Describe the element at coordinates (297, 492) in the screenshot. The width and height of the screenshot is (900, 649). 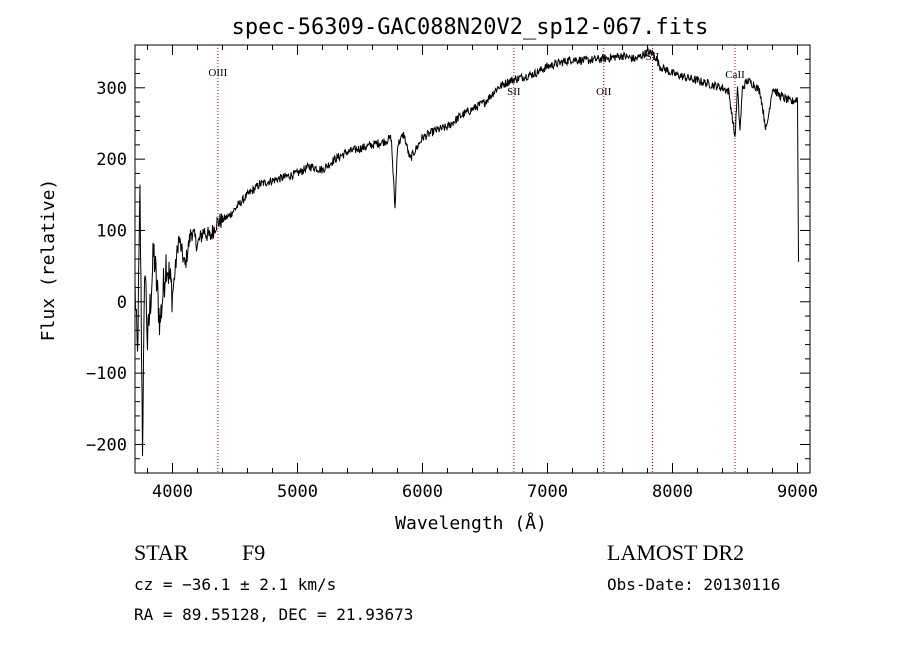
I see `x-tick-label: 5000` at that location.